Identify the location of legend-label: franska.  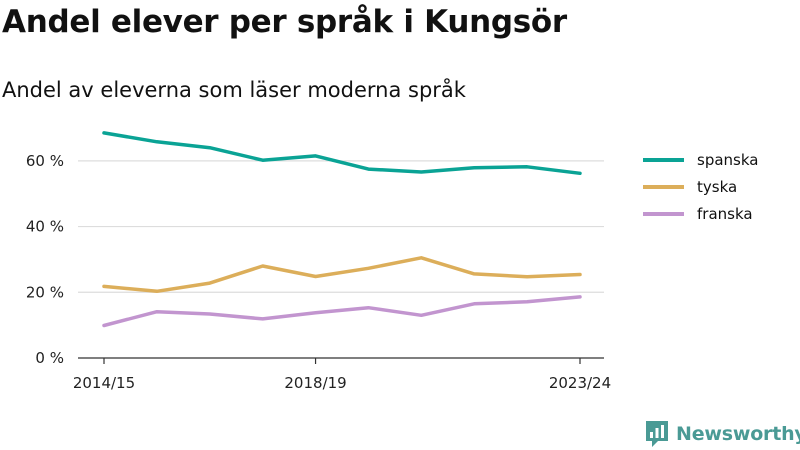
(725, 214).